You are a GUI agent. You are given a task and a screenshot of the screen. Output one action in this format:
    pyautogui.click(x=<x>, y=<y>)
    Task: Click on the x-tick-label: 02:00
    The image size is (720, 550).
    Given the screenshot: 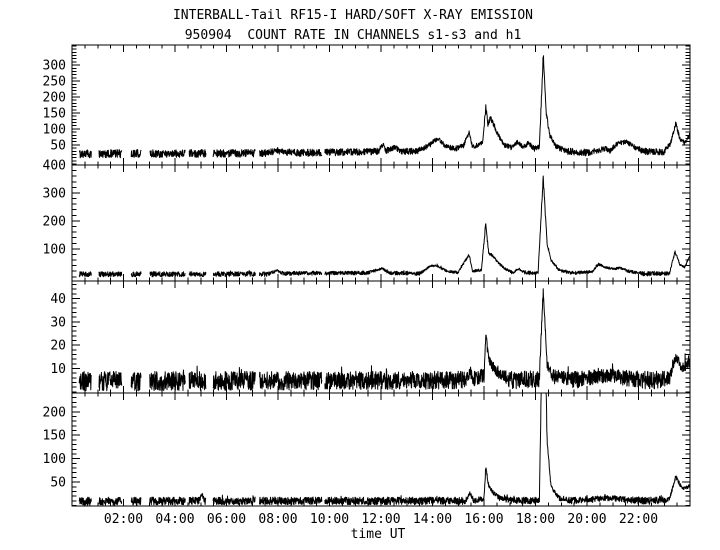 What is the action you would take?
    pyautogui.click(x=123, y=519)
    